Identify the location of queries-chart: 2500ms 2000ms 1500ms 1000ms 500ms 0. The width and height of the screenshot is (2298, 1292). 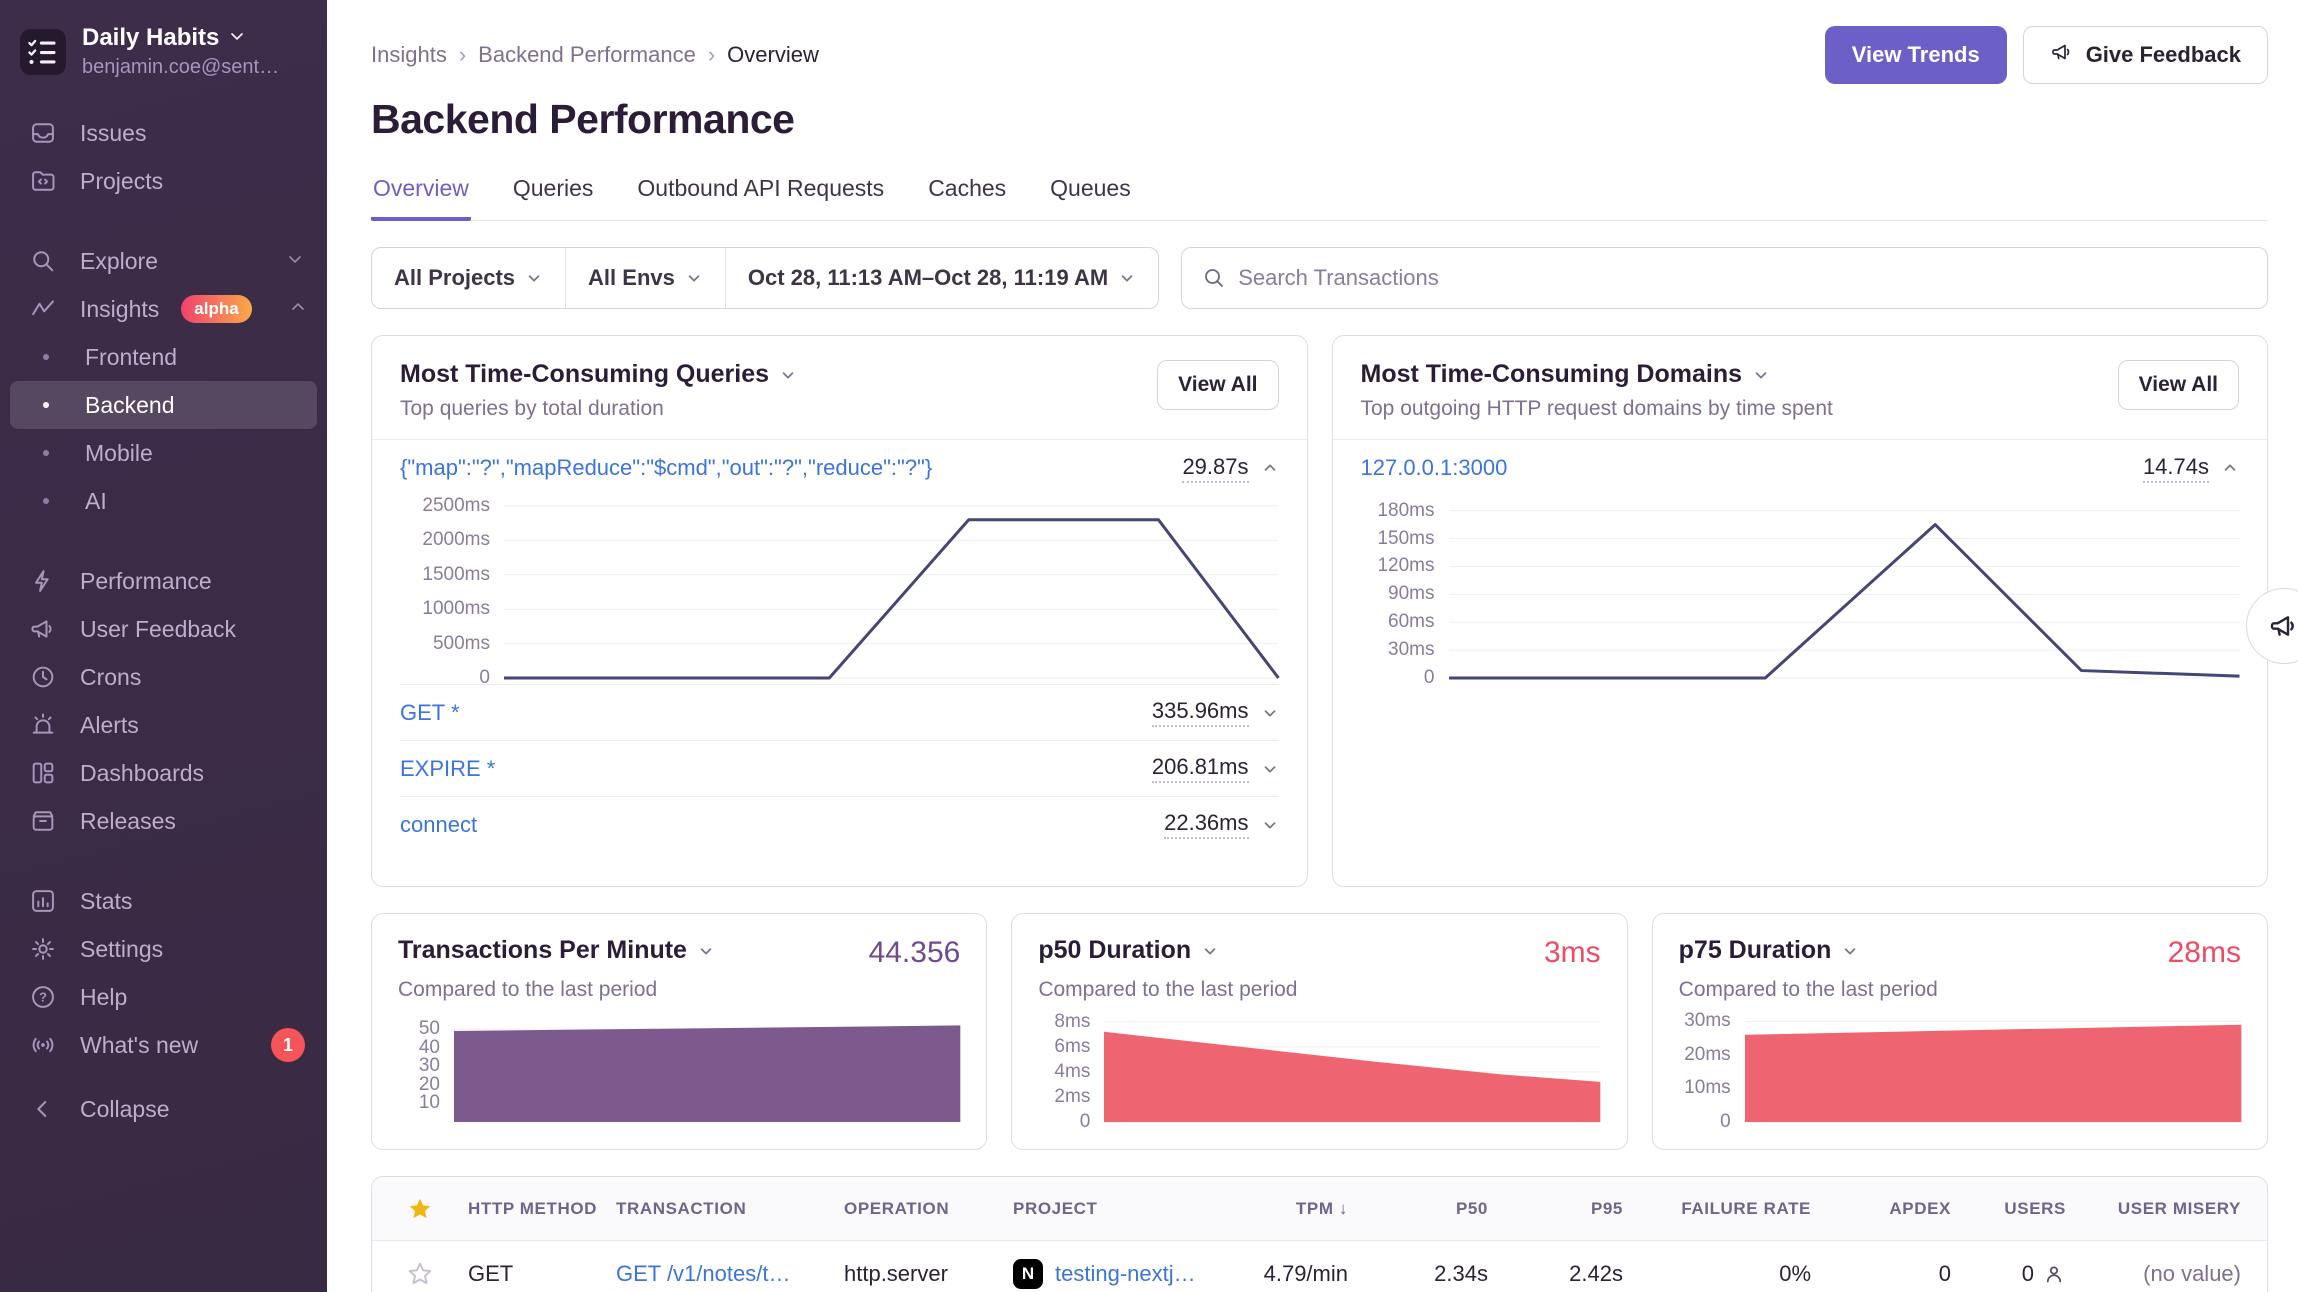
(839, 591).